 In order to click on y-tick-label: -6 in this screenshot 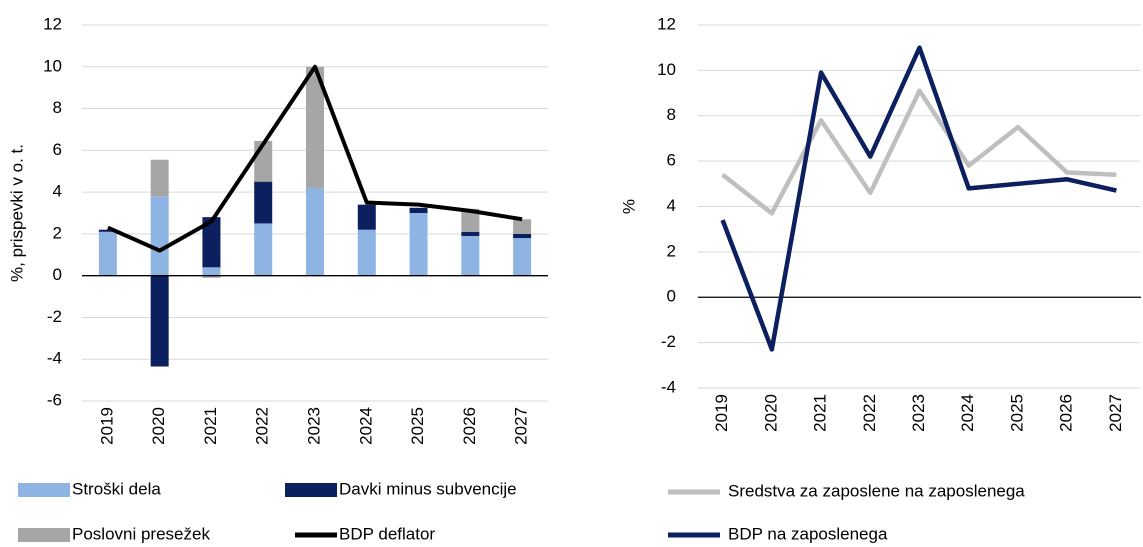, I will do `click(54, 399)`.